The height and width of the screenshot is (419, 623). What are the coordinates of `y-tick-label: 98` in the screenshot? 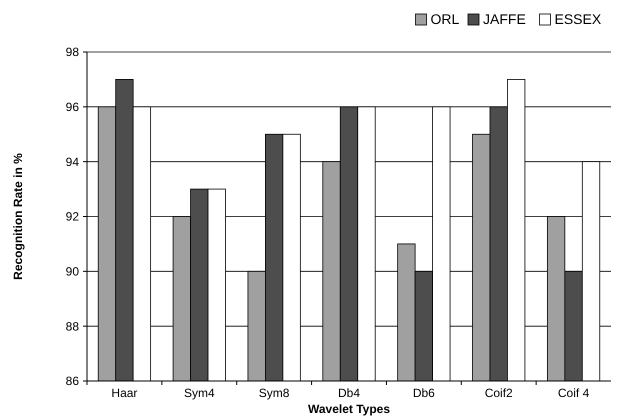 It's located at (73, 52).